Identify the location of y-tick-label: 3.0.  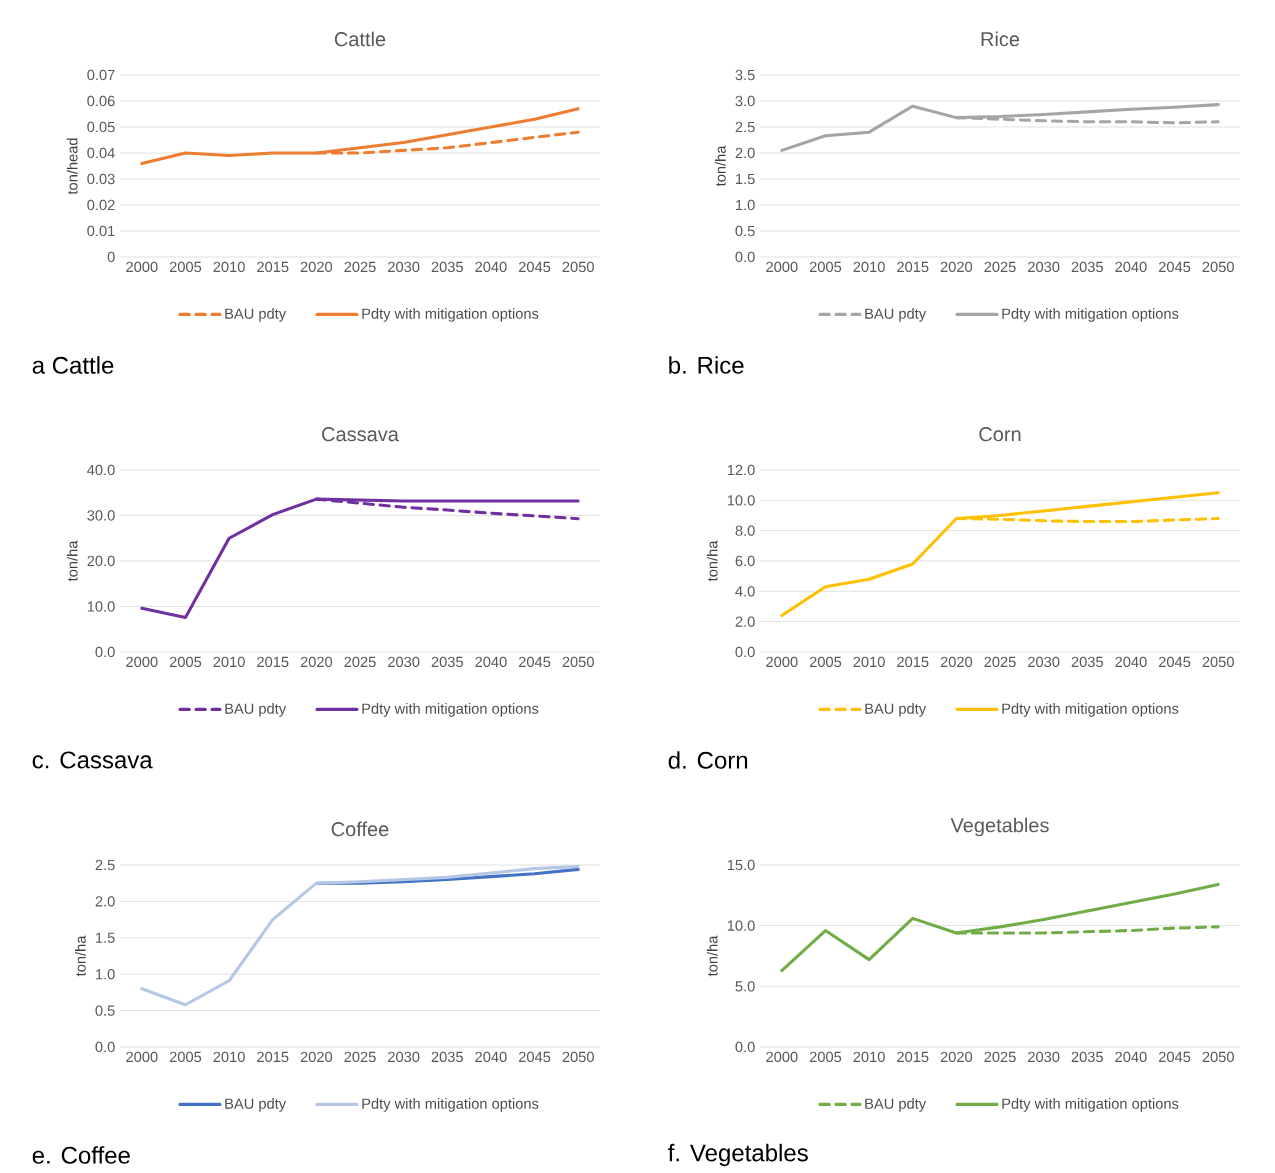
(745, 101).